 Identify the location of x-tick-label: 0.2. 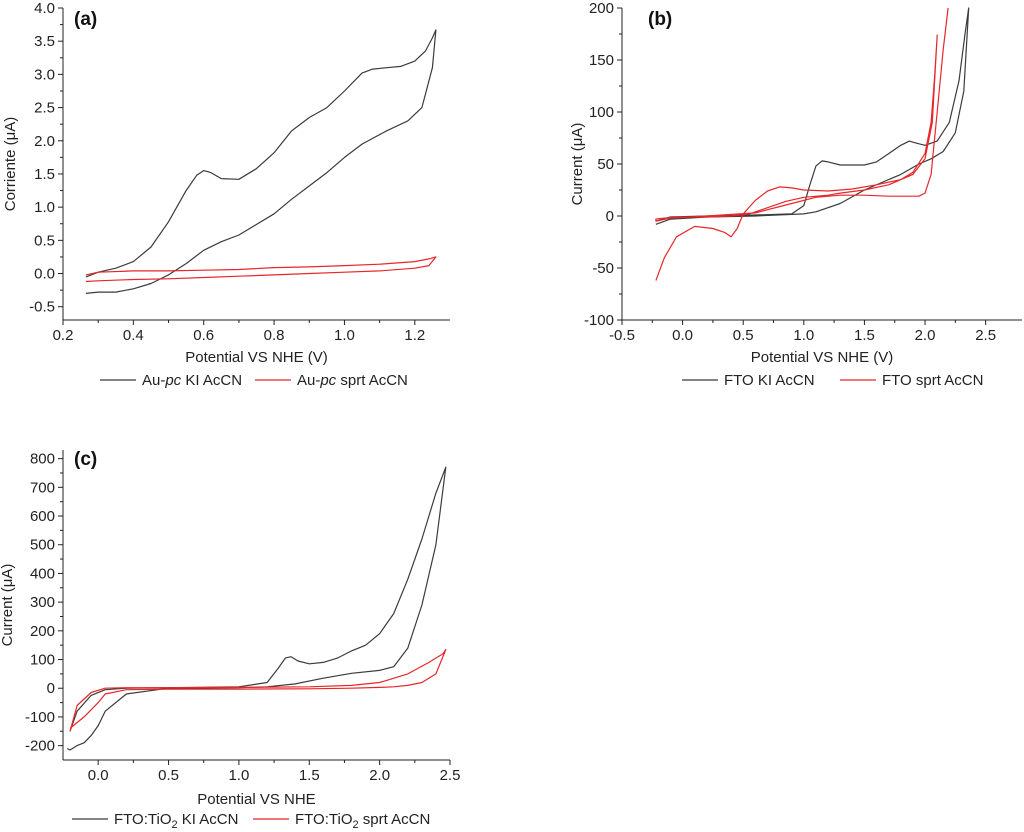
(63, 335).